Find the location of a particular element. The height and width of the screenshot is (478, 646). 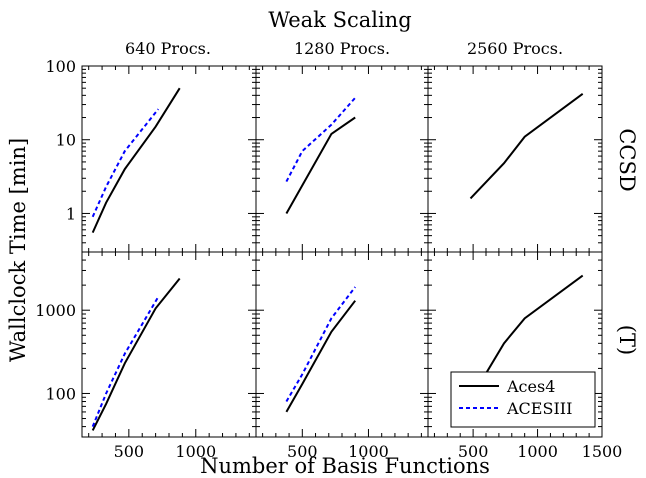

column-title-2: 2560 Procs. is located at coordinates (515, 48).